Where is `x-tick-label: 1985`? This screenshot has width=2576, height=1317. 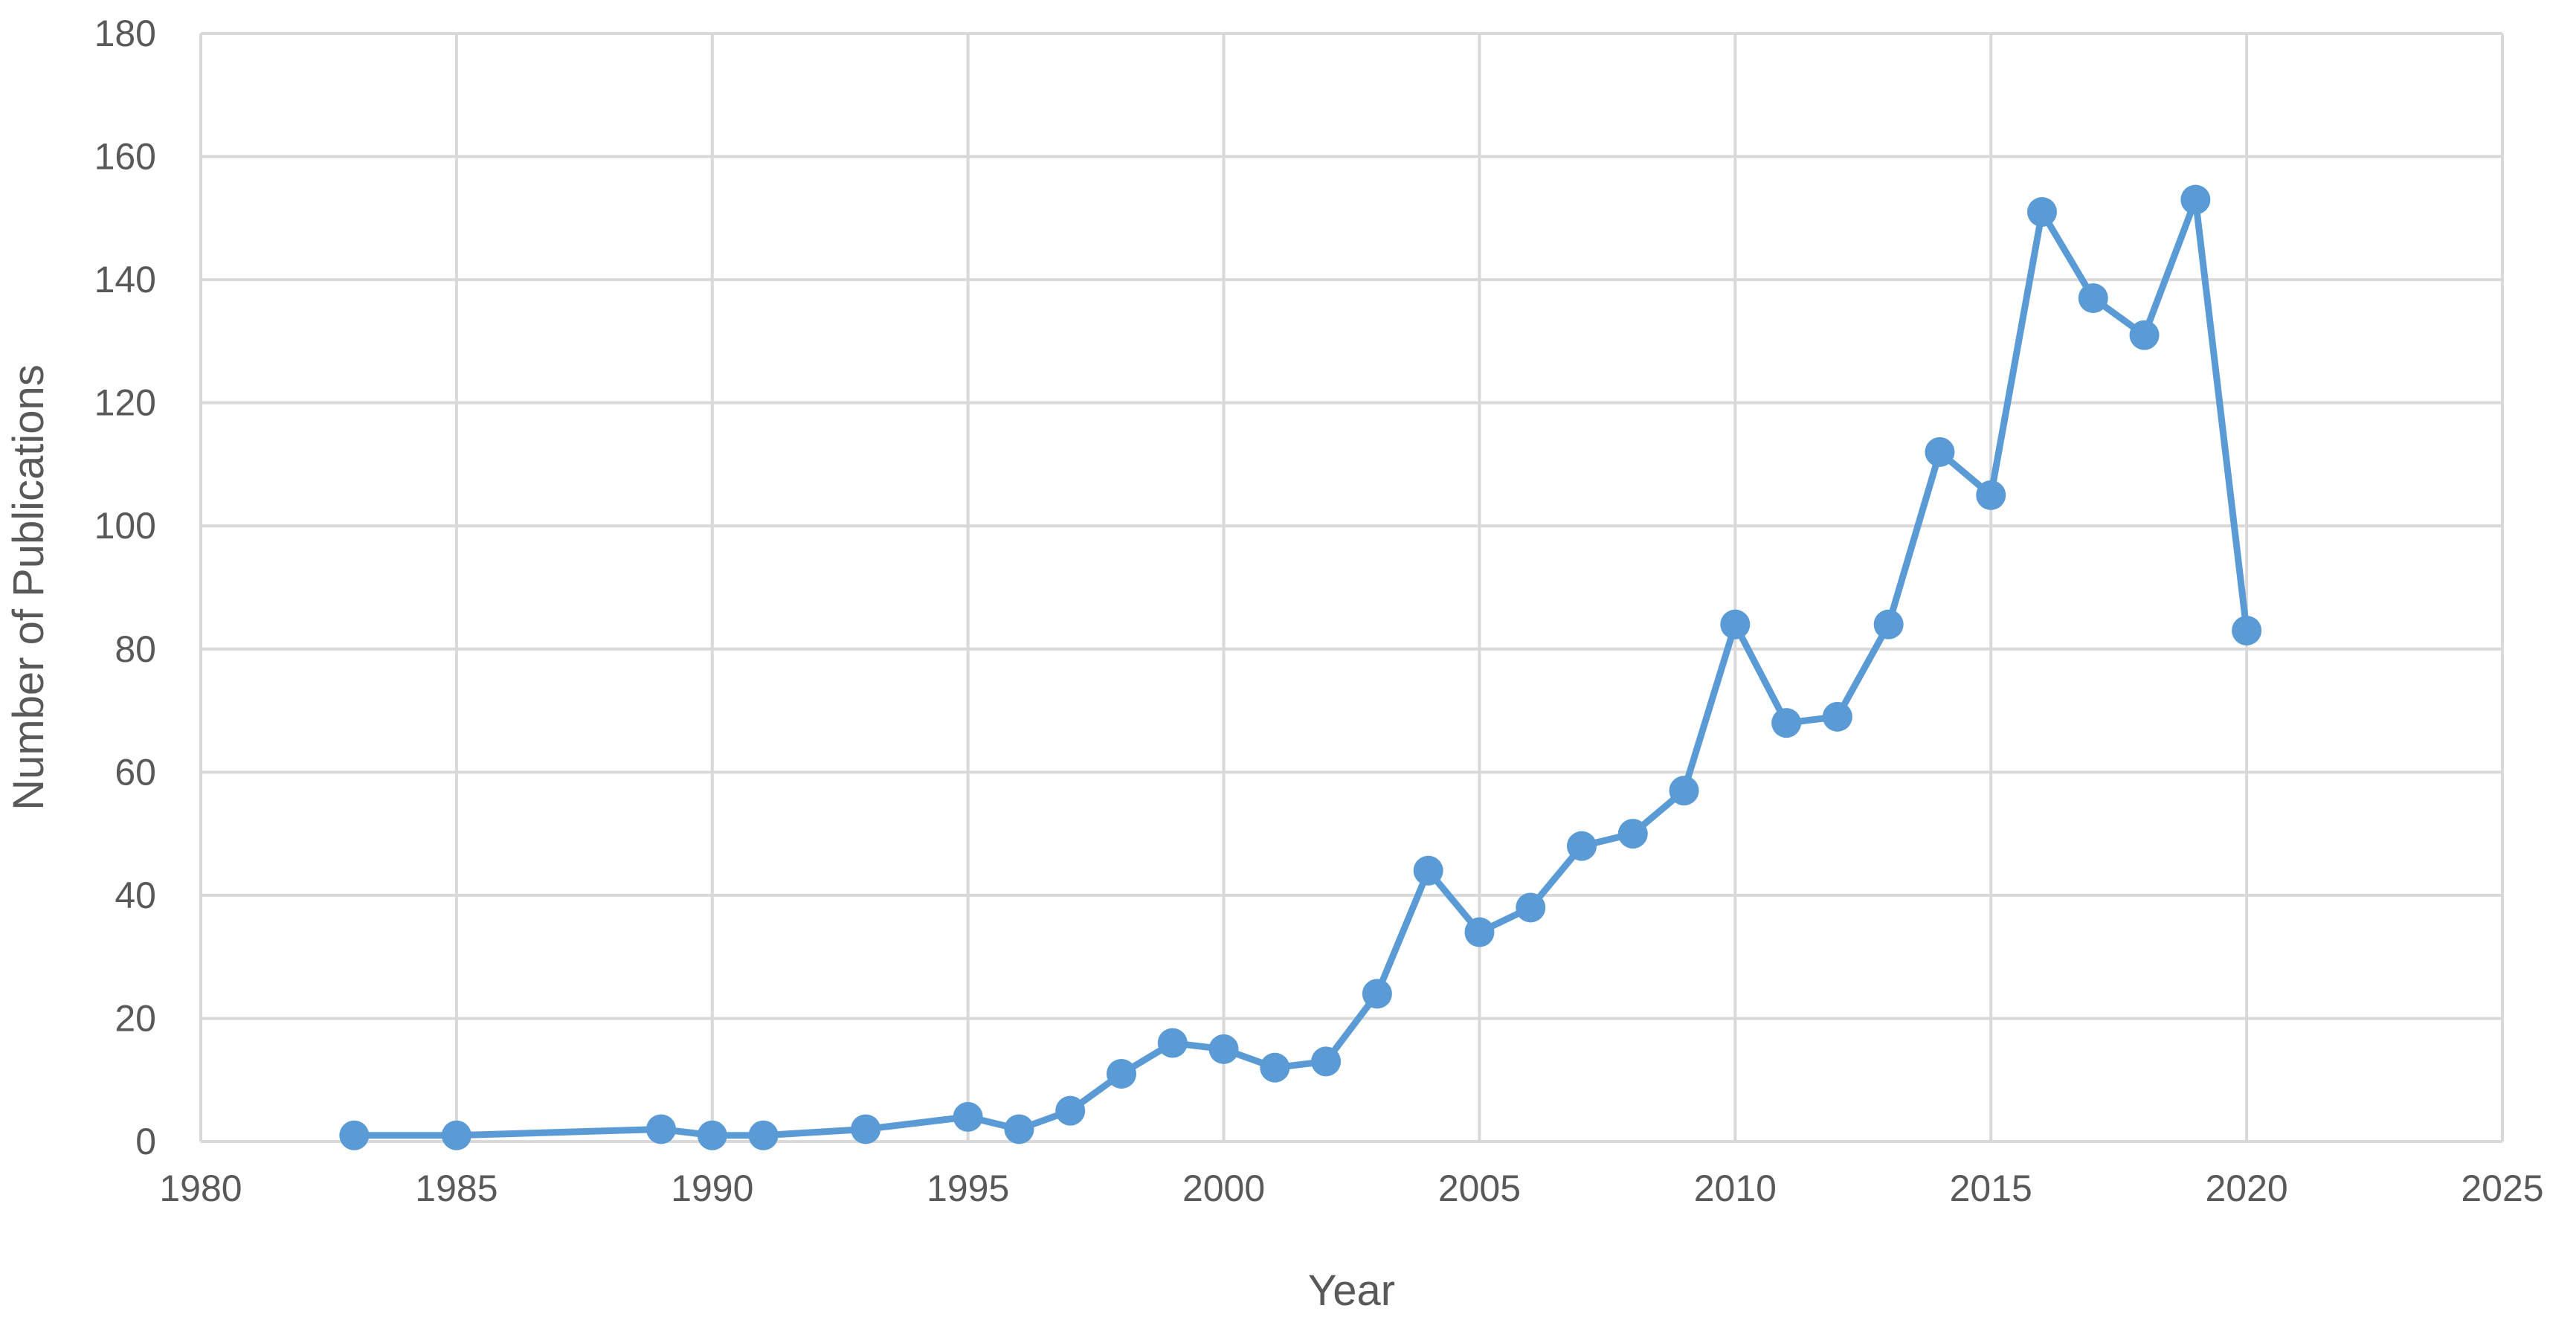
x-tick-label: 1985 is located at coordinates (456, 1188).